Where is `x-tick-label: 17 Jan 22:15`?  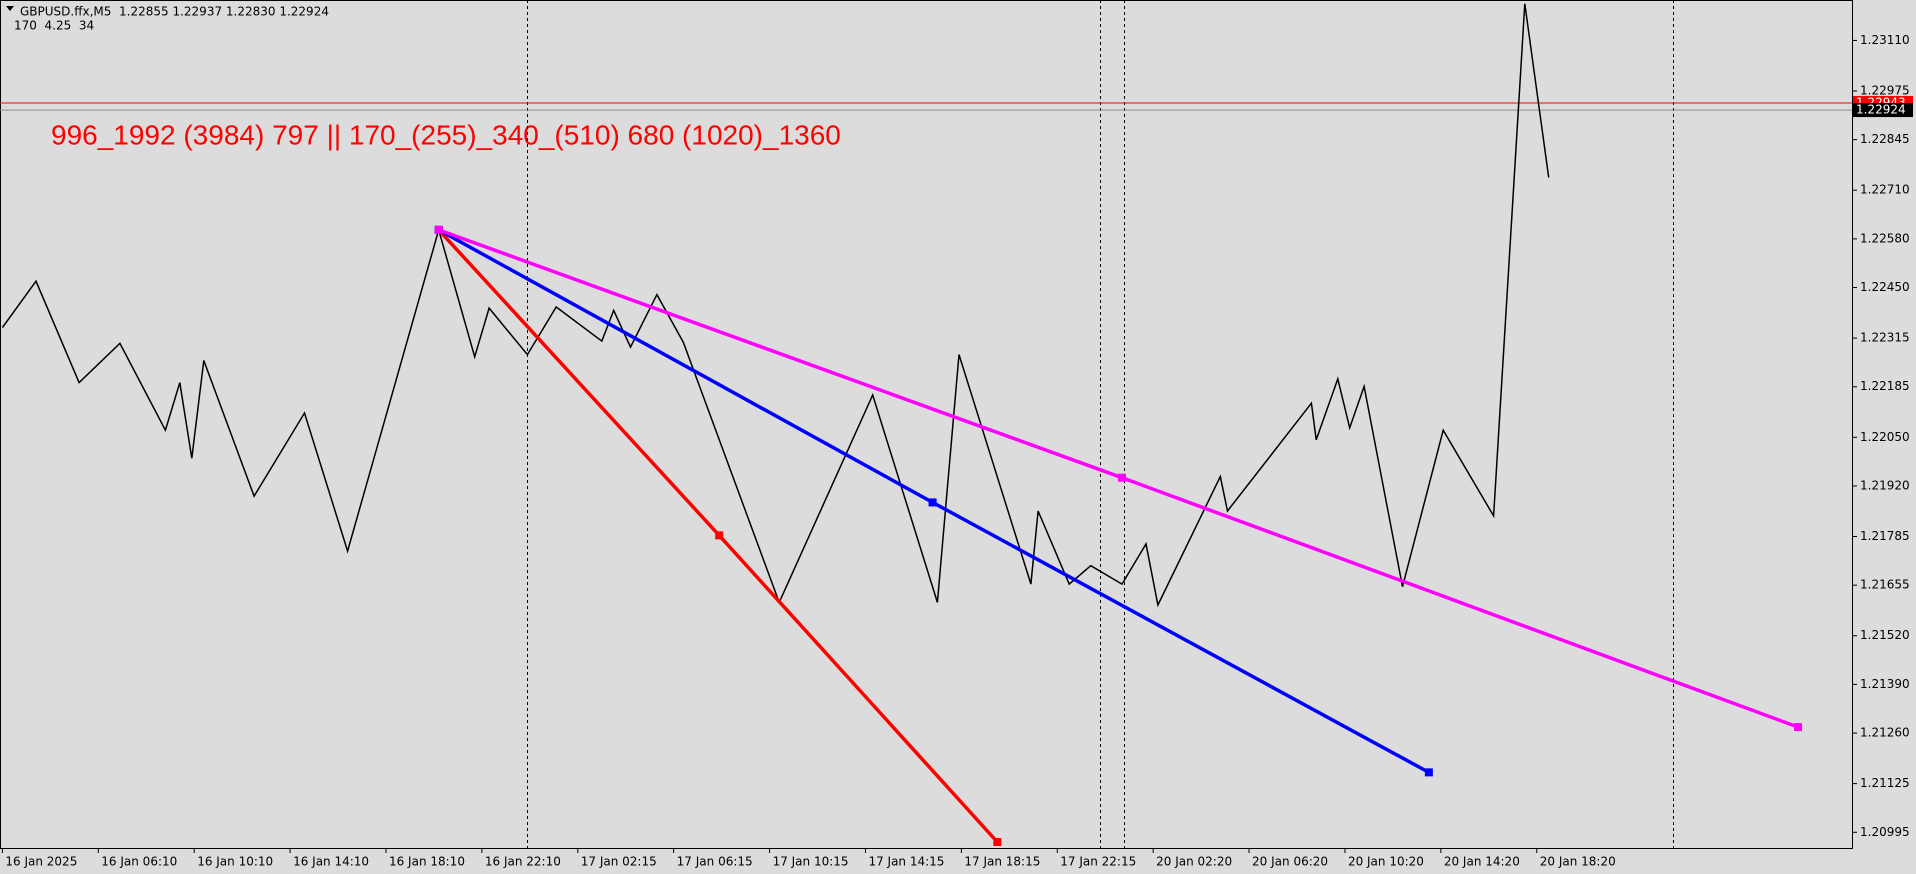 x-tick-label: 17 Jan 22:15 is located at coordinates (1098, 862).